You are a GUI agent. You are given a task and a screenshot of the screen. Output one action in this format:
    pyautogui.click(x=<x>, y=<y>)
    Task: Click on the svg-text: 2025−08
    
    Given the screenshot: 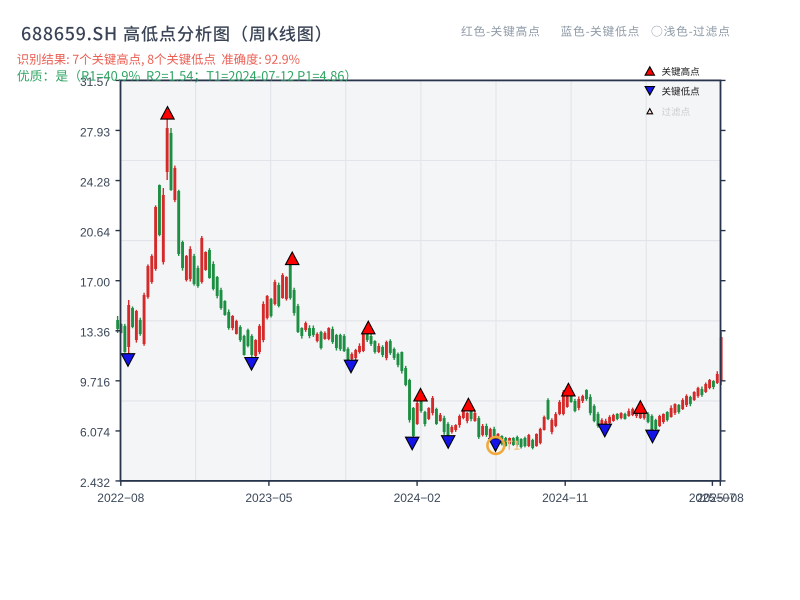 What is the action you would take?
    pyautogui.click(x=720, y=498)
    